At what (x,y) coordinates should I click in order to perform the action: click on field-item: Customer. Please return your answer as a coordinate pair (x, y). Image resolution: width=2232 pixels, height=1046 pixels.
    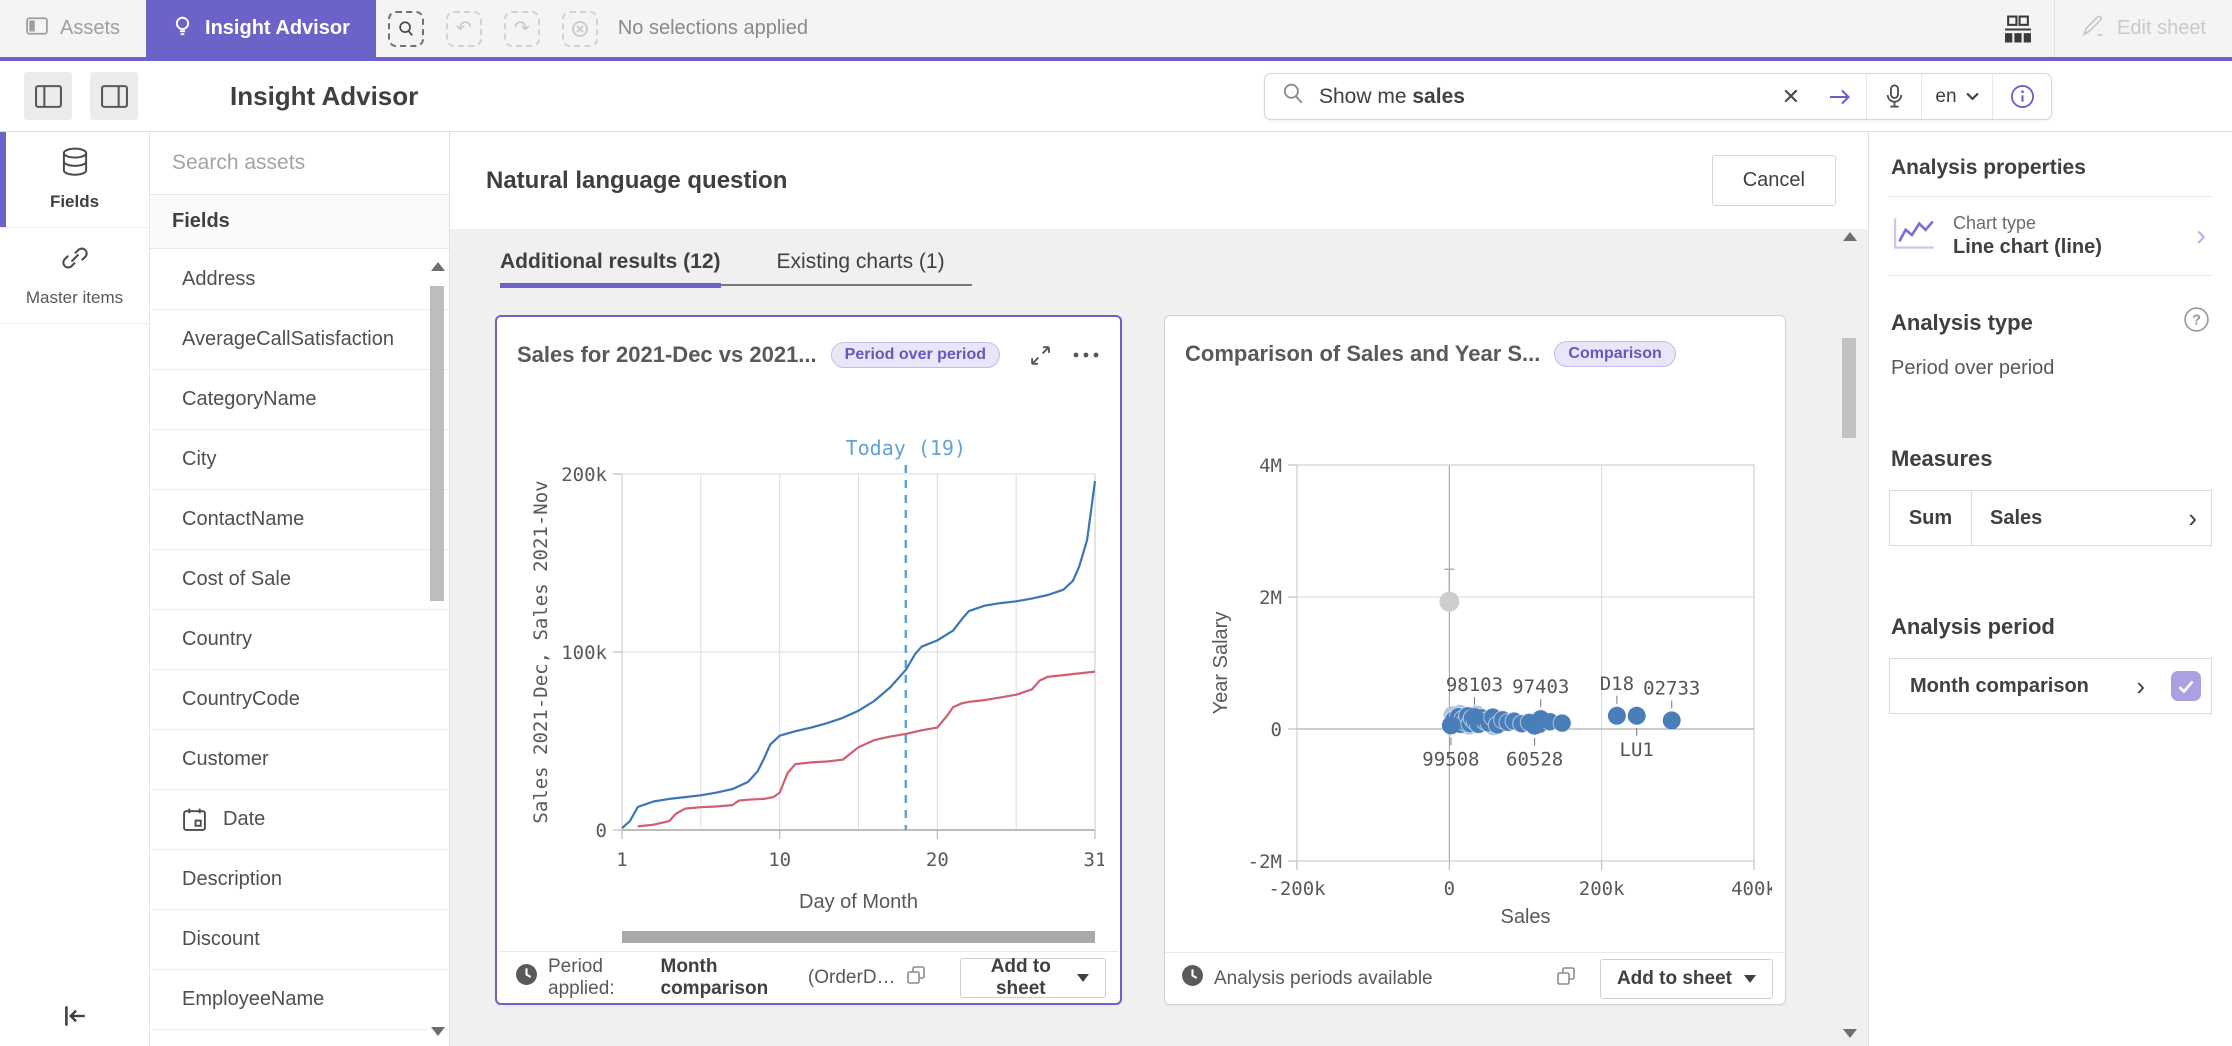
    Looking at the image, I should click on (299, 760).